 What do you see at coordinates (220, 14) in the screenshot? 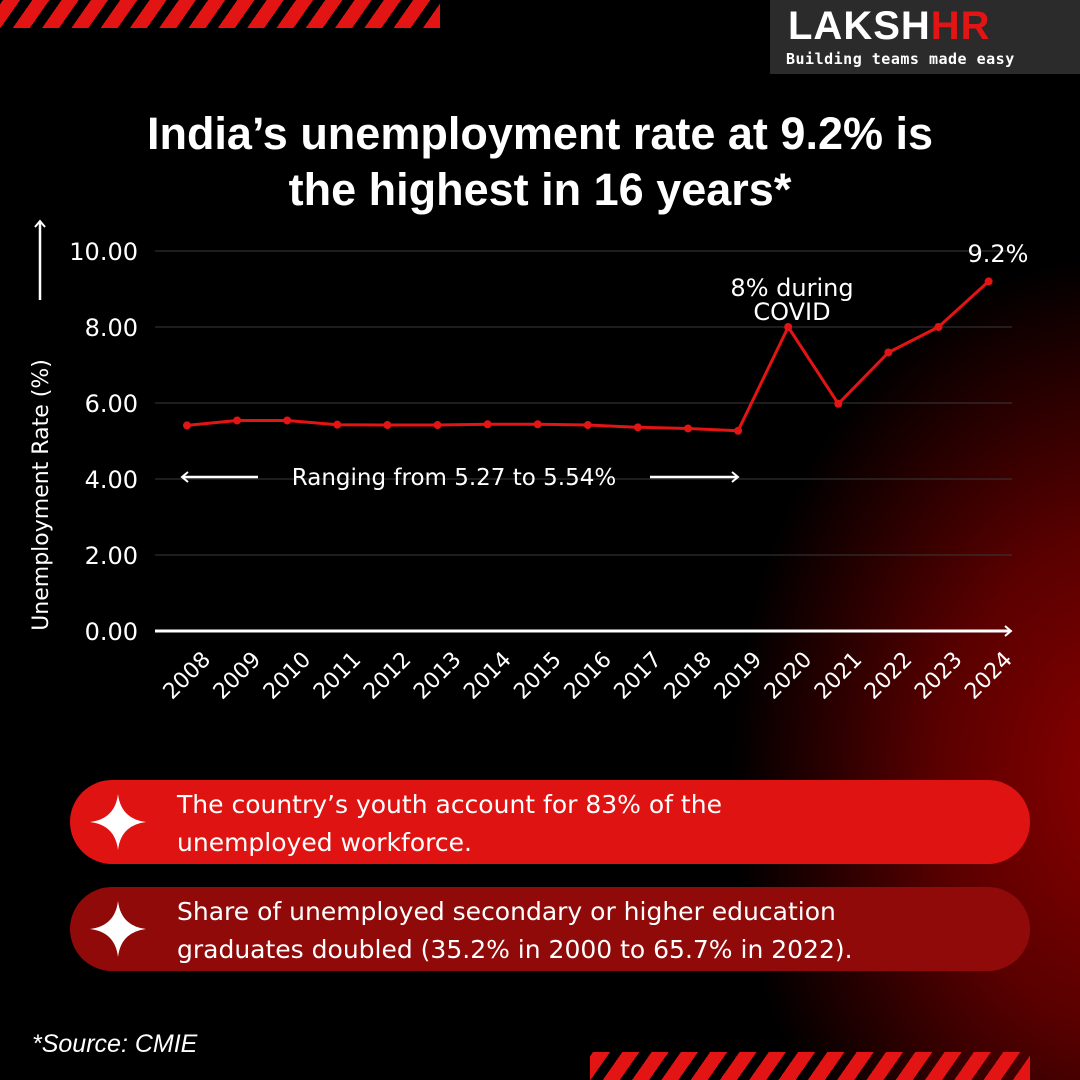
I see `decorative-stripes-top` at bounding box center [220, 14].